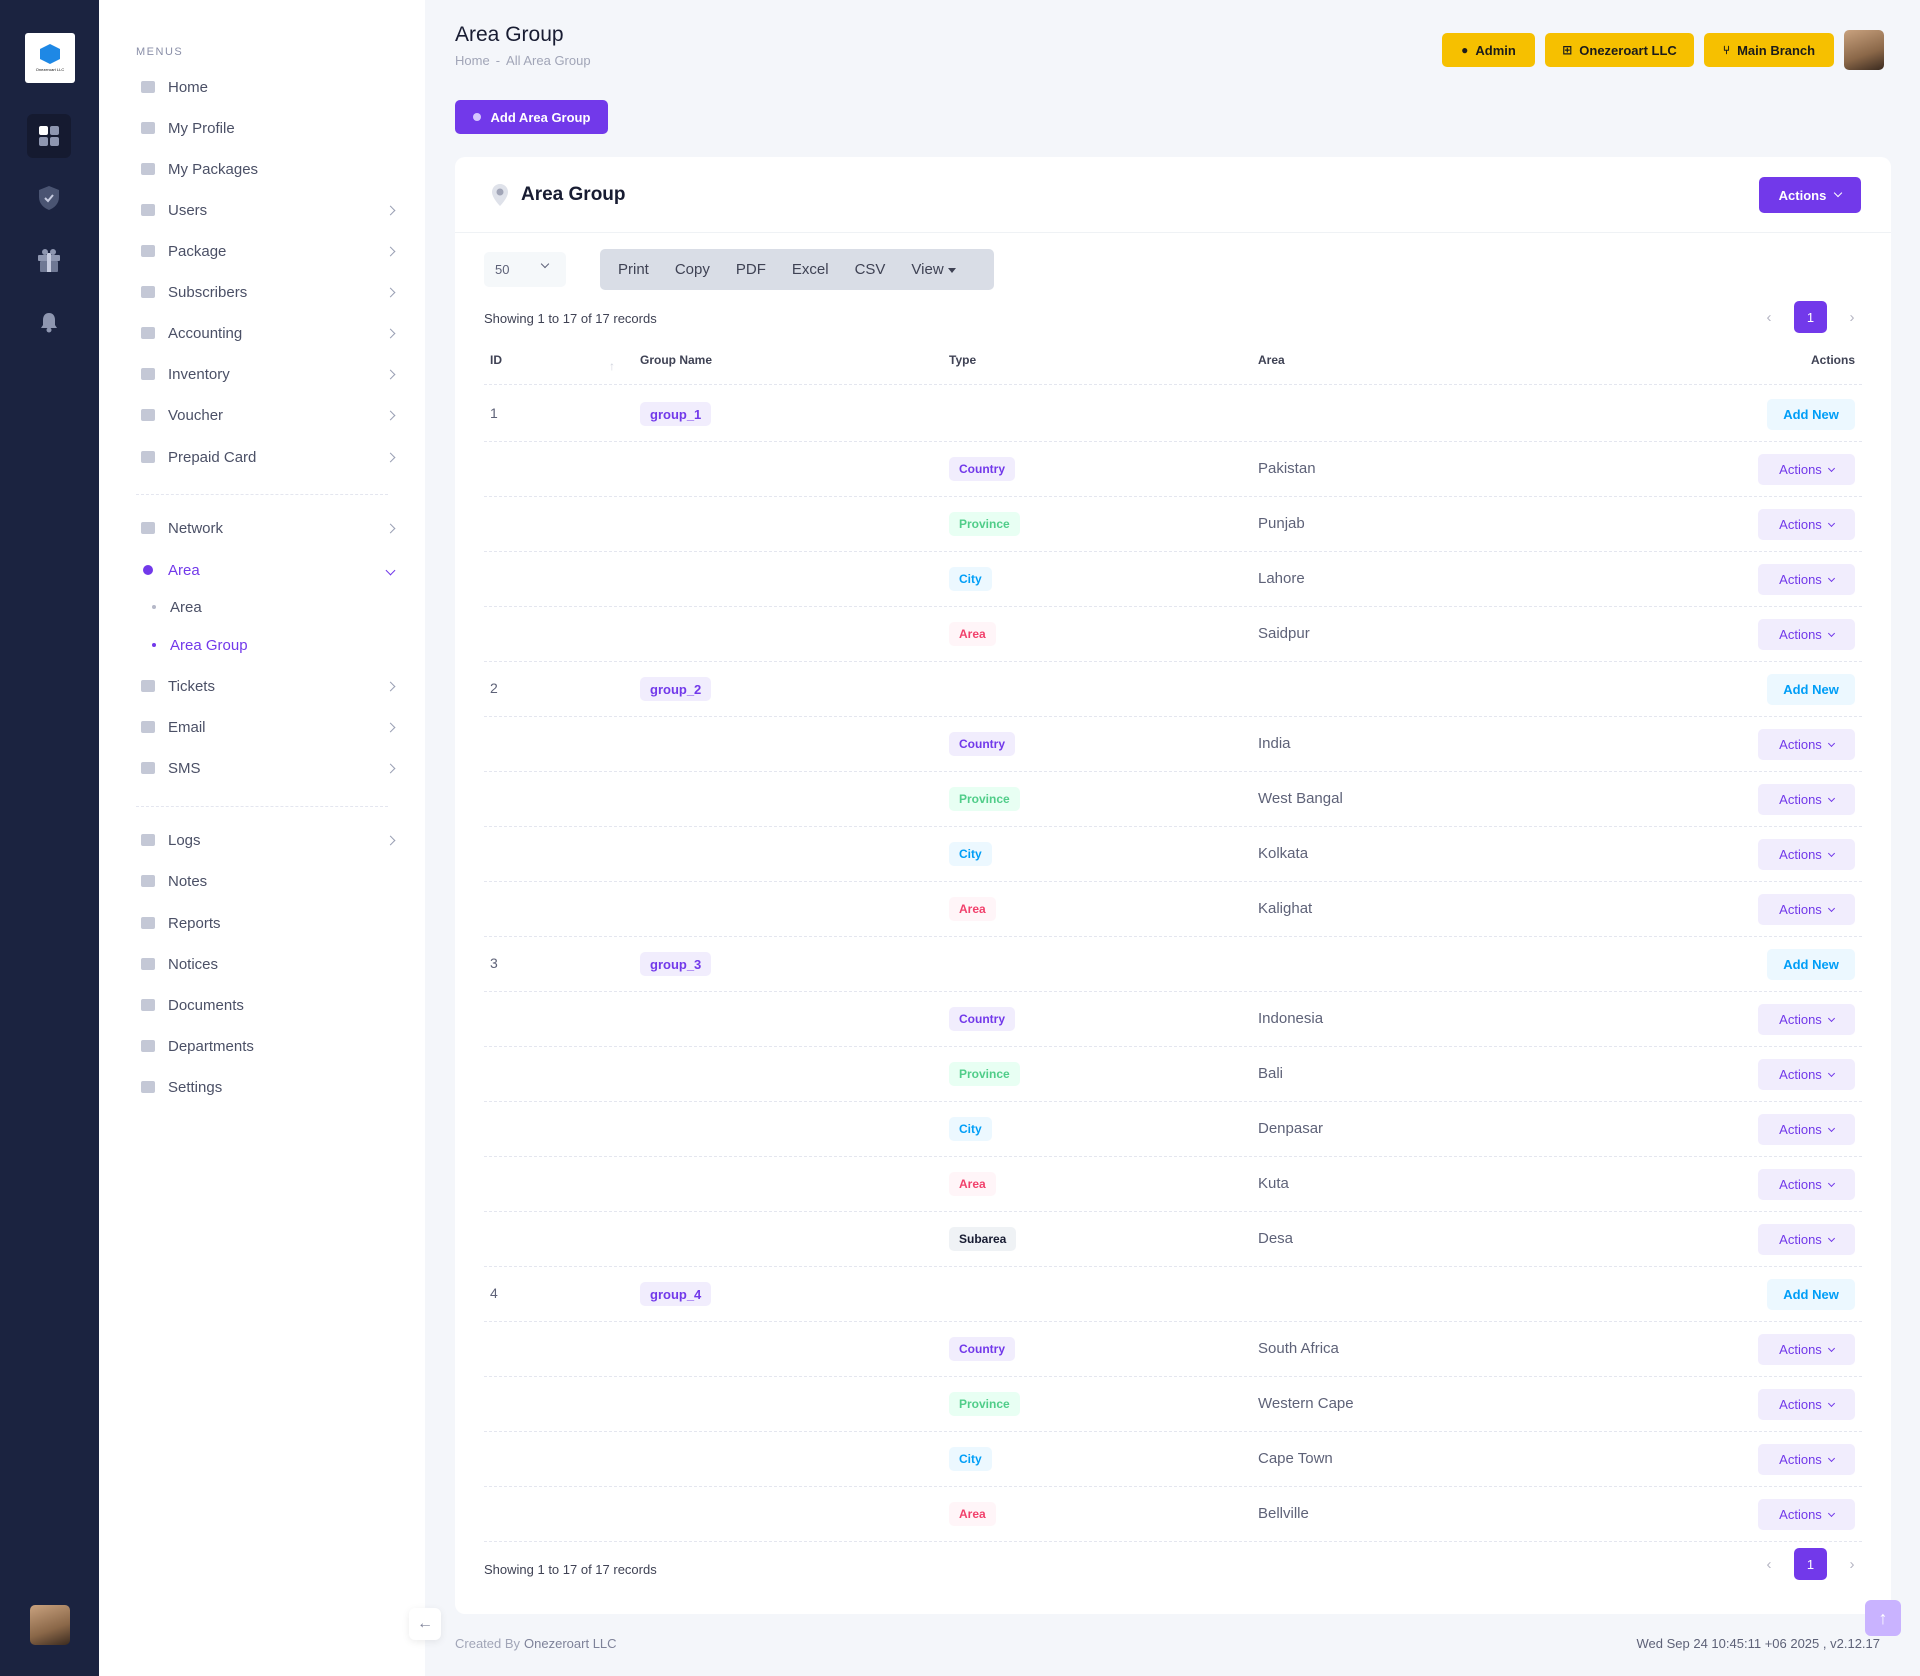  Describe the element at coordinates (612, 366) in the screenshot. I see `sort-icon: ↑` at that location.